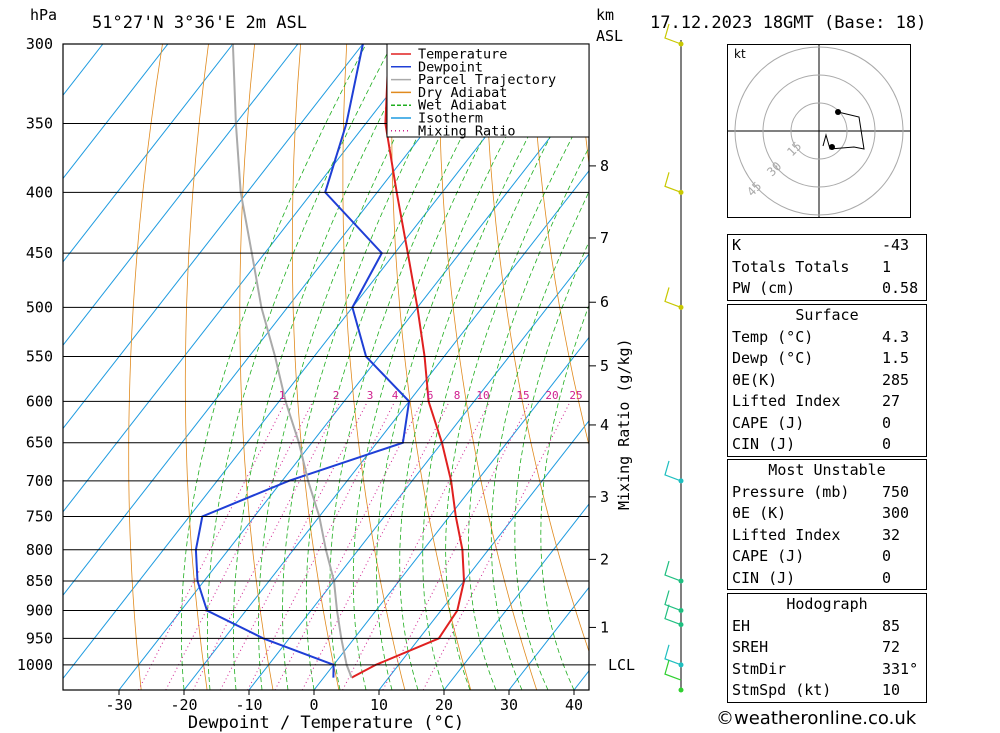 This screenshot has height=733, width=1000. Describe the element at coordinates (821, 358) in the screenshot. I see `table-row: Dewp (°C) 1.5` at that location.